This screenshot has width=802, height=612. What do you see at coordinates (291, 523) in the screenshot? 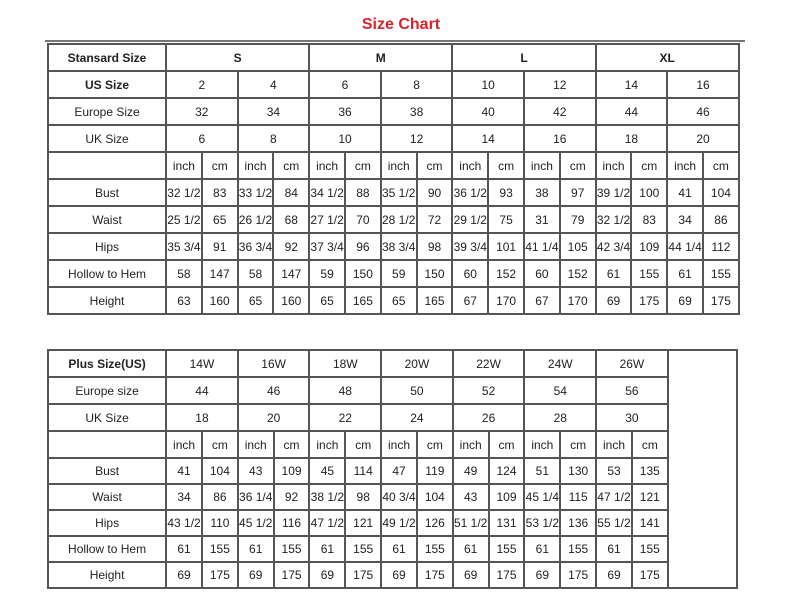
I see `measurement-cell: 116` at bounding box center [291, 523].